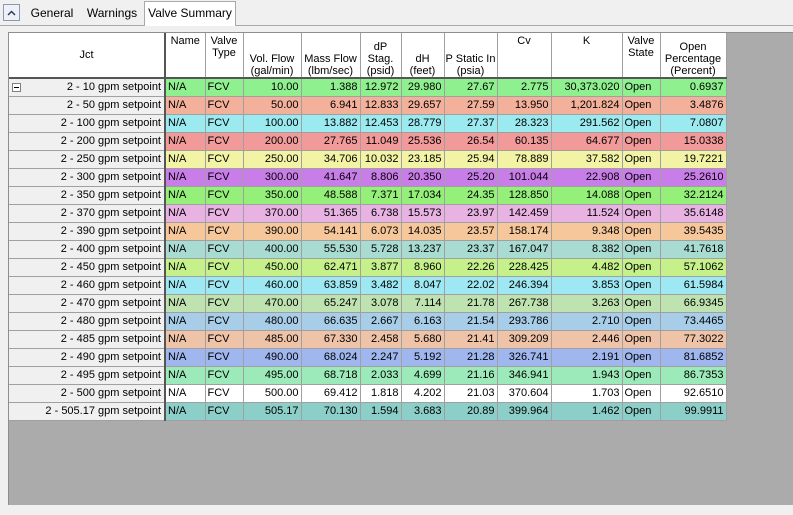 The height and width of the screenshot is (515, 793). I want to click on cell-dp-stag: 2.458, so click(381, 339).